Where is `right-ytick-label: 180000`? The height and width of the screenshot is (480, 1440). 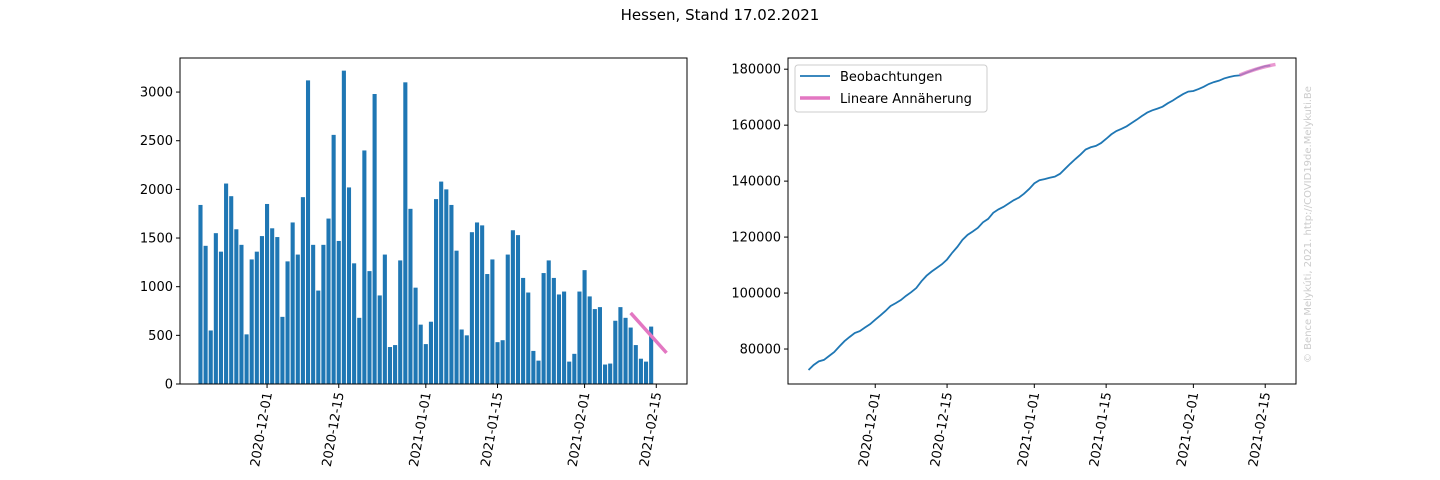 right-ytick-label: 180000 is located at coordinates (756, 70).